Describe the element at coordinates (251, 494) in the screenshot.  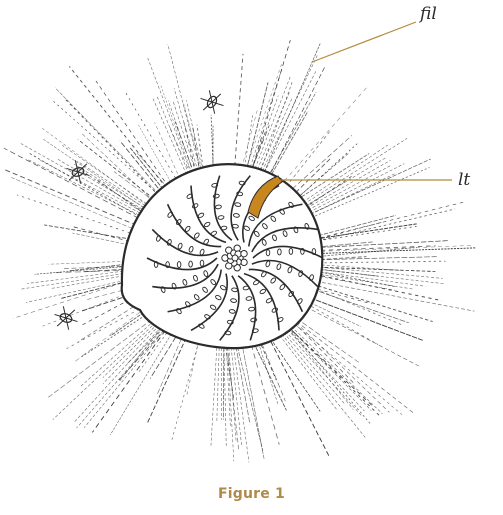
I see `figure-caption: Figure 1` at that location.